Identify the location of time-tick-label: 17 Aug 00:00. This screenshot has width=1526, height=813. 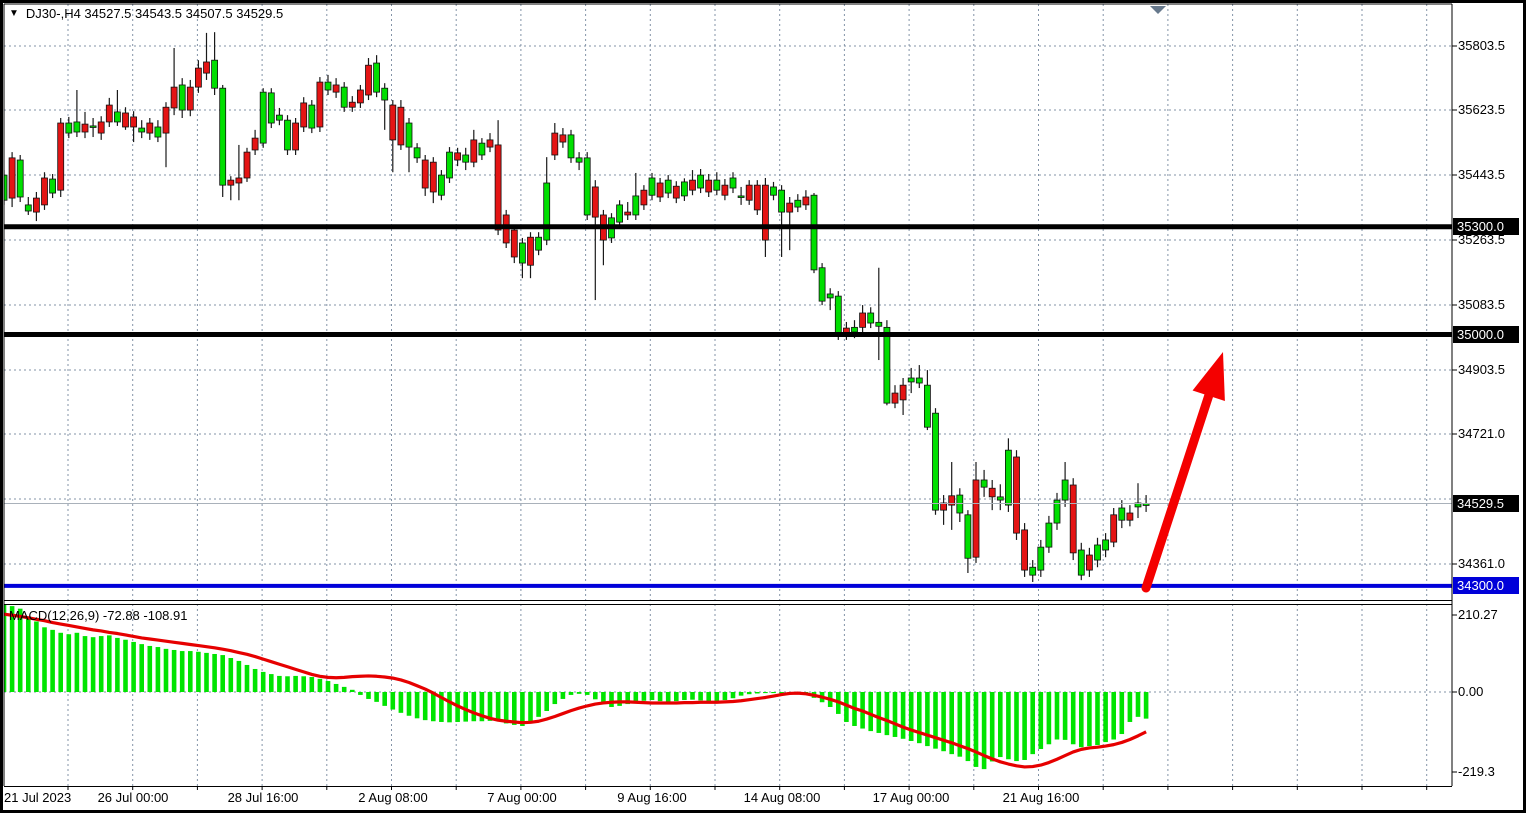
(911, 797).